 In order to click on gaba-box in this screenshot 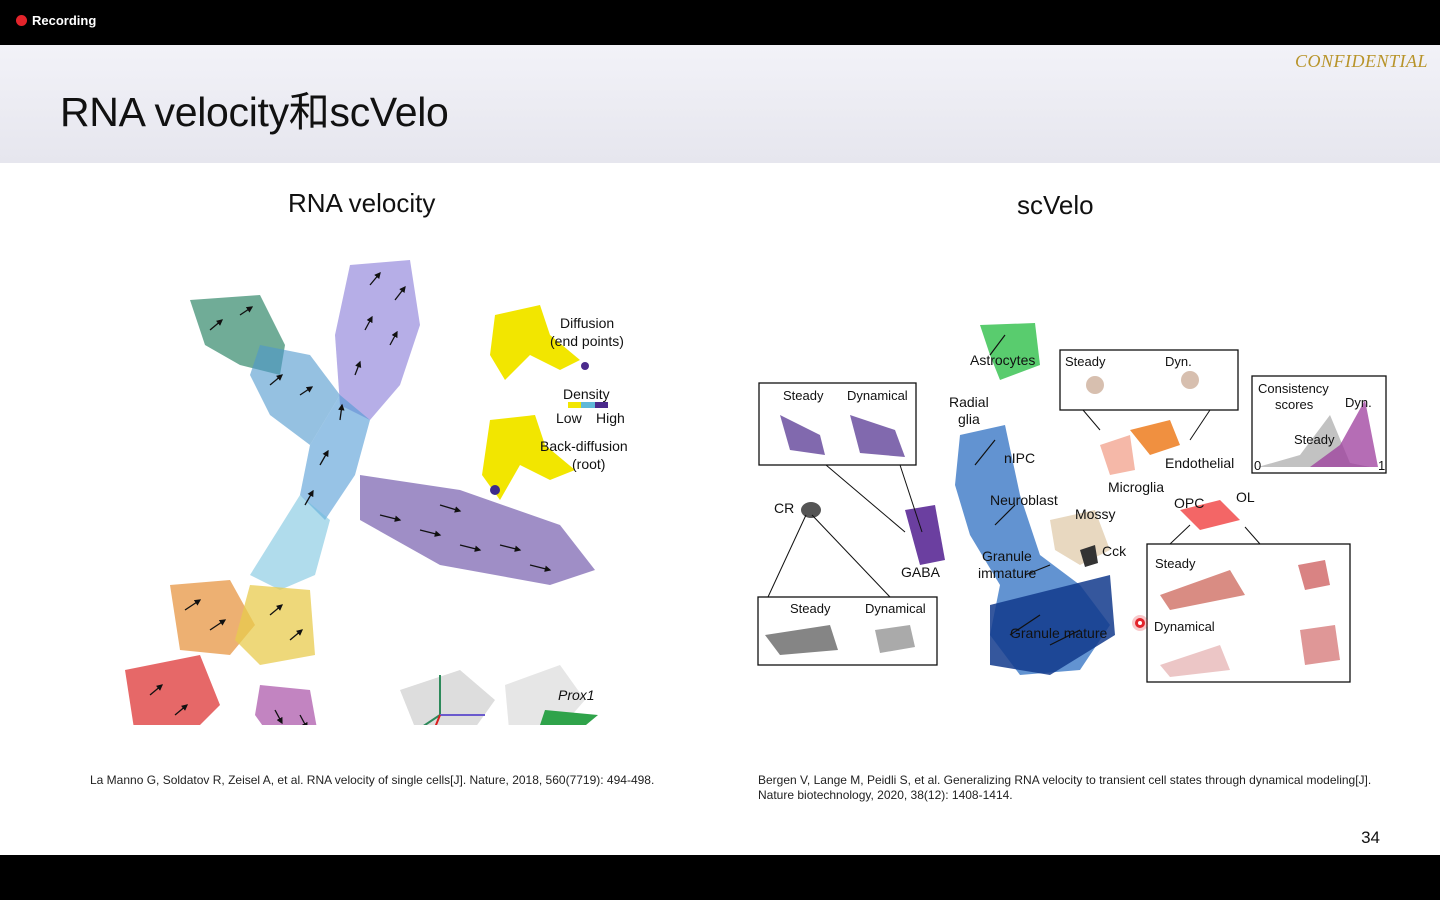, I will do `click(840, 457)`.